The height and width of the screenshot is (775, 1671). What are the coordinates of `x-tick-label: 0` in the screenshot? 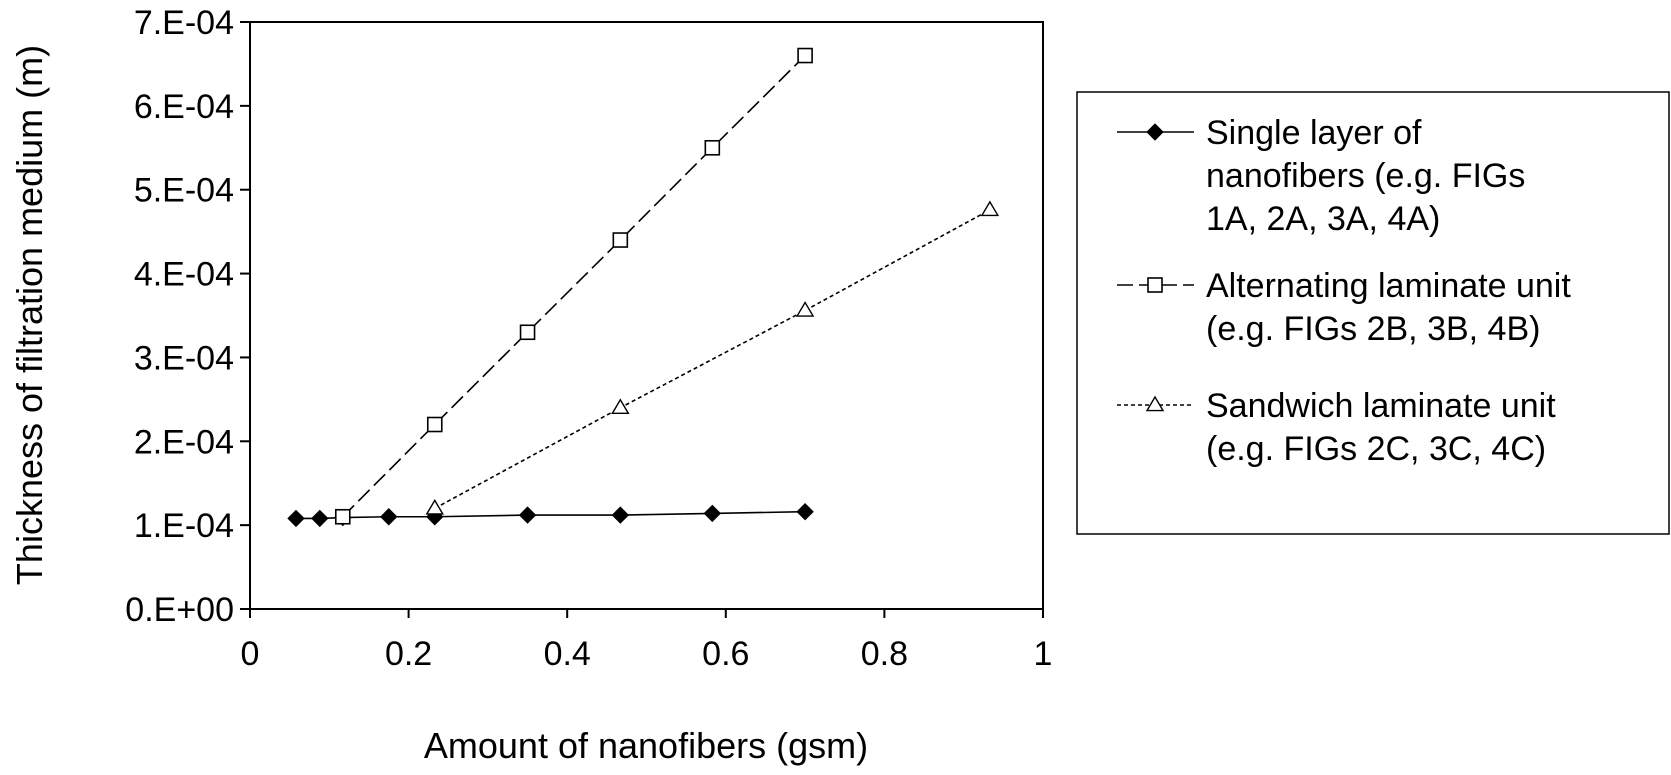 It's located at (250, 654).